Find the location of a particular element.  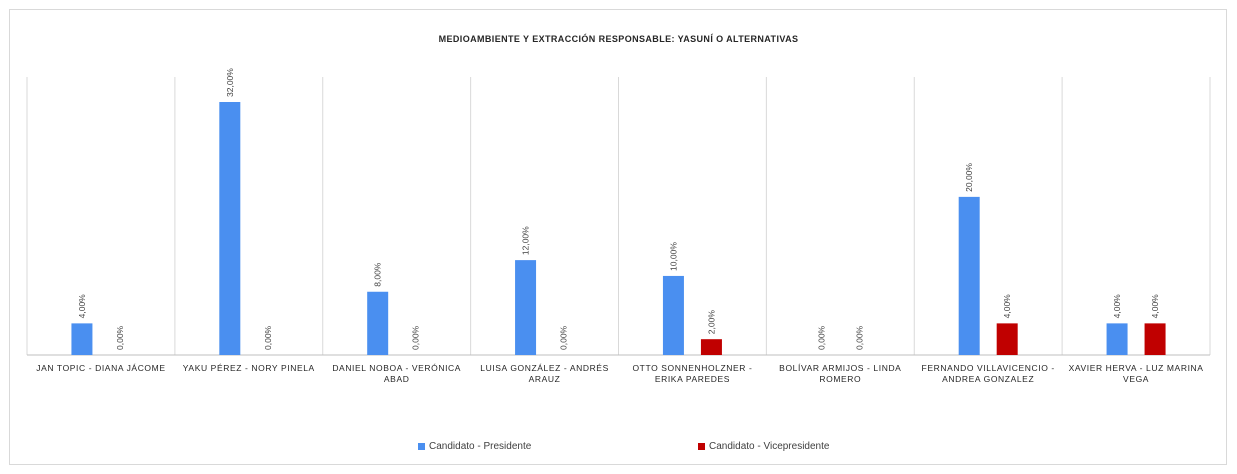

data-label: 12,00% is located at coordinates (526, 240).